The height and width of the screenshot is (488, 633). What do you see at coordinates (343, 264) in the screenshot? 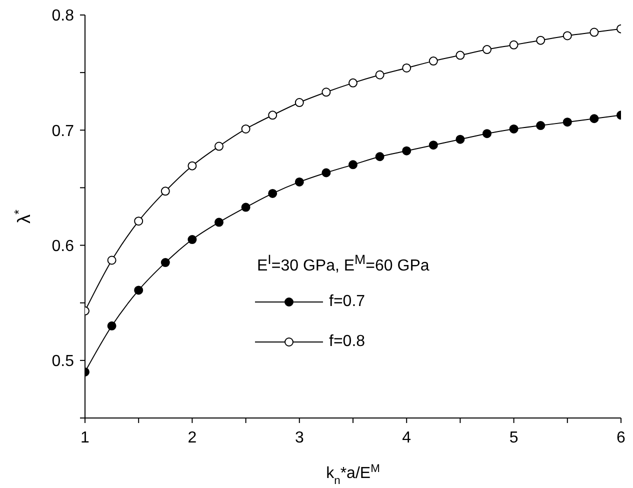
I see `annotation: E$^{I}$=30 GPa, E$^{M}$=60 GPa` at bounding box center [343, 264].